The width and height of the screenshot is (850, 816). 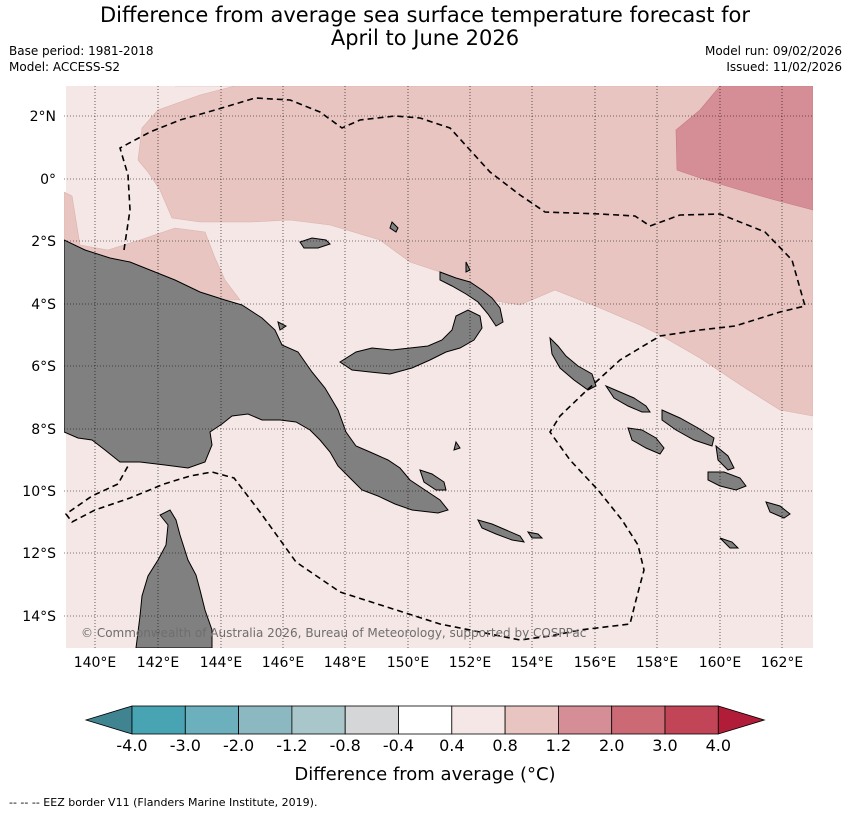 I want to click on small-island-a, so click(x=394, y=227).